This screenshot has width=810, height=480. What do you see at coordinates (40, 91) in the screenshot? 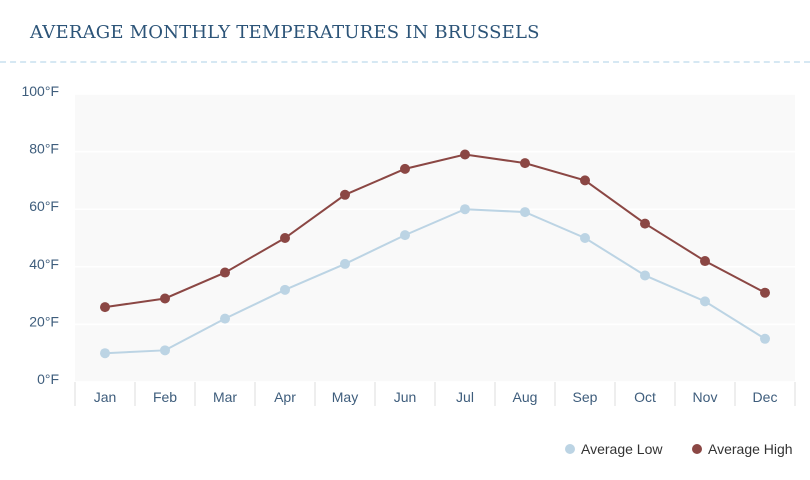
I see `y-tick-label: 100°F` at bounding box center [40, 91].